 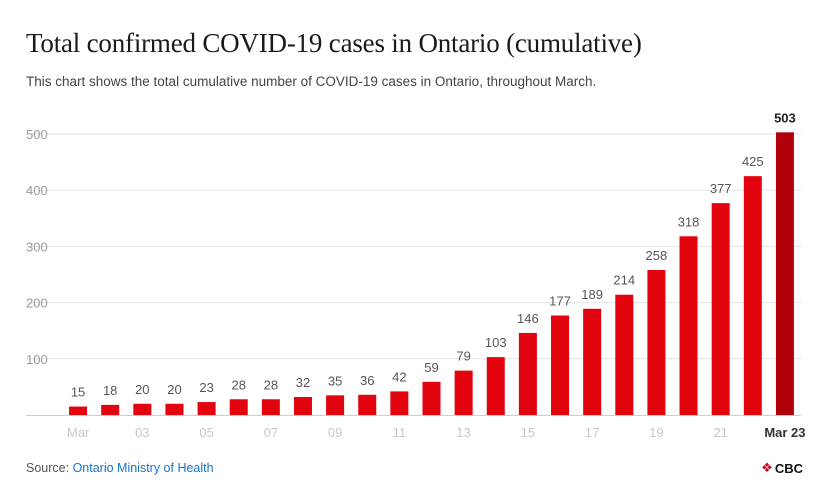 What do you see at coordinates (335, 380) in the screenshot?
I see `data-label: 35` at bounding box center [335, 380].